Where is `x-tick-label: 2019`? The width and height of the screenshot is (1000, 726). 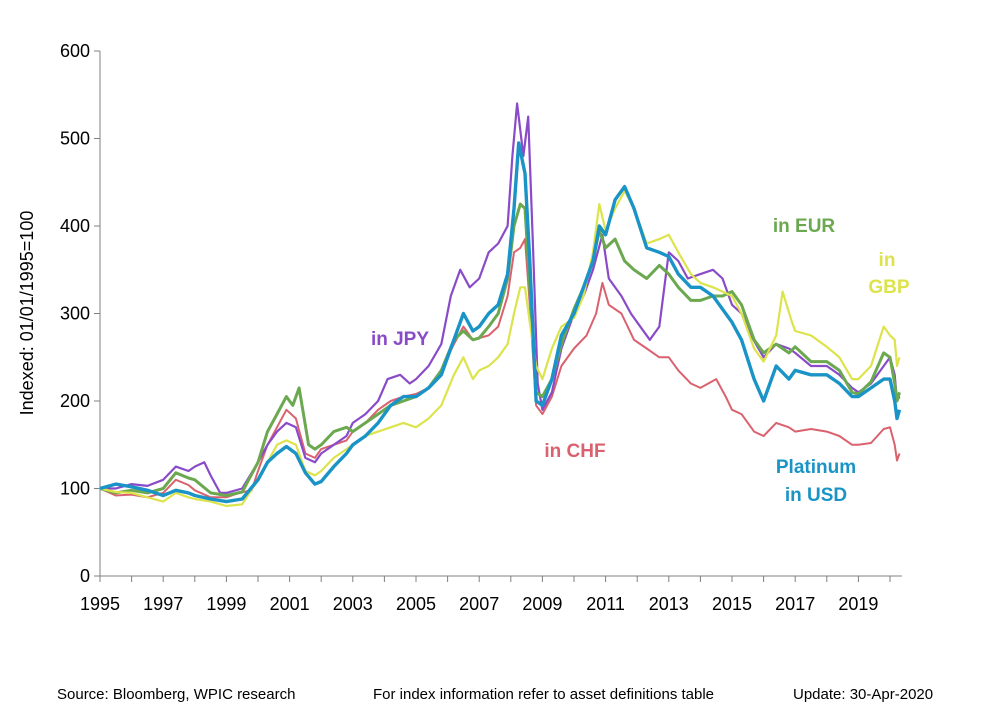 x-tick-label: 2019 is located at coordinates (858, 604).